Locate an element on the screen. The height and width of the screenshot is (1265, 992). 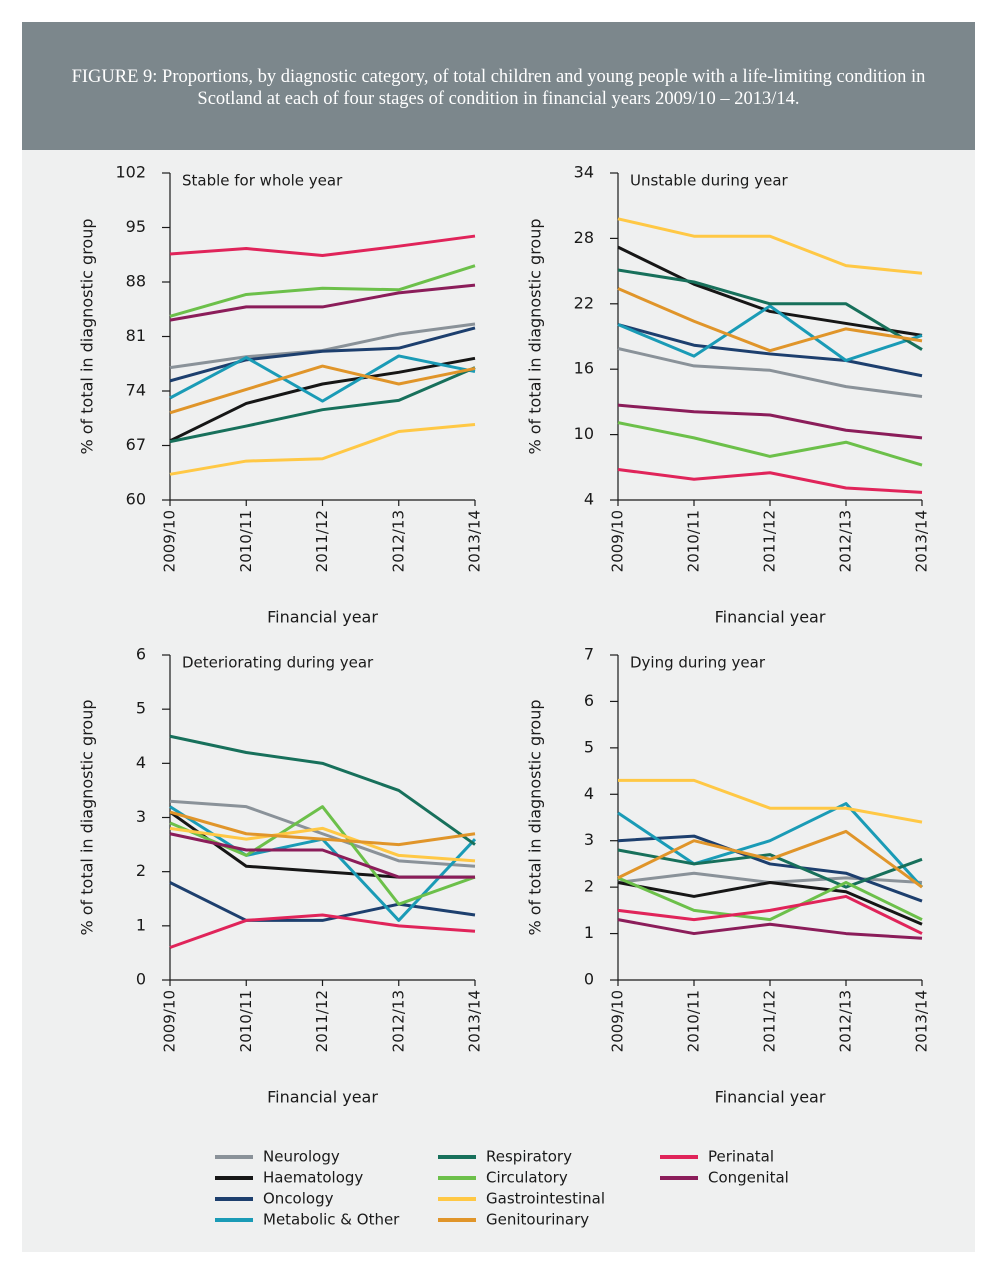
y-tick-label: 2 is located at coordinates (589, 886).